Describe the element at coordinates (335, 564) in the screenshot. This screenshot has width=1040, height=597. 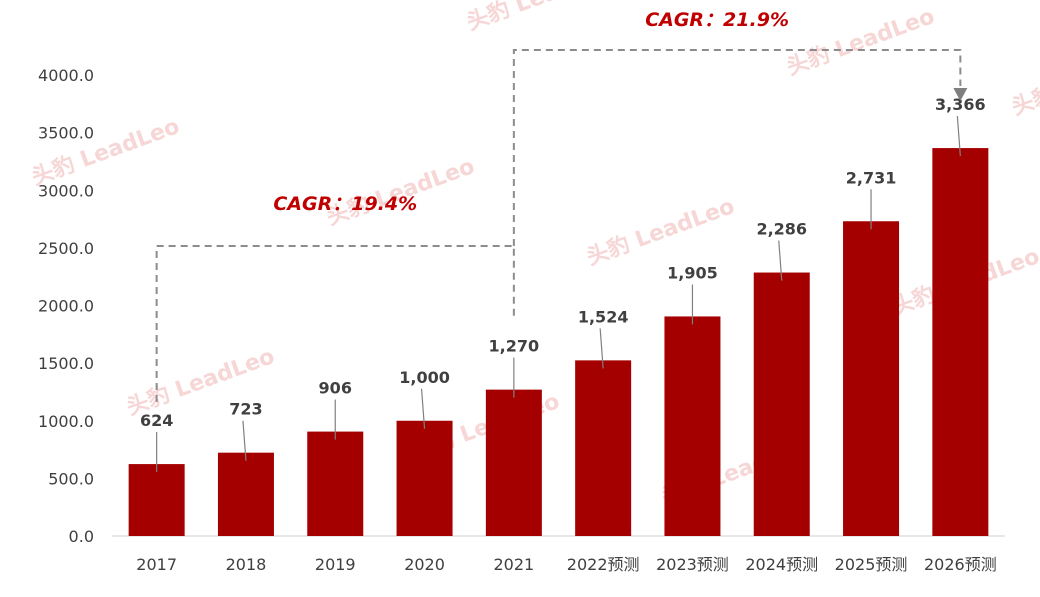
I see `x-tick-label: 2019` at that location.